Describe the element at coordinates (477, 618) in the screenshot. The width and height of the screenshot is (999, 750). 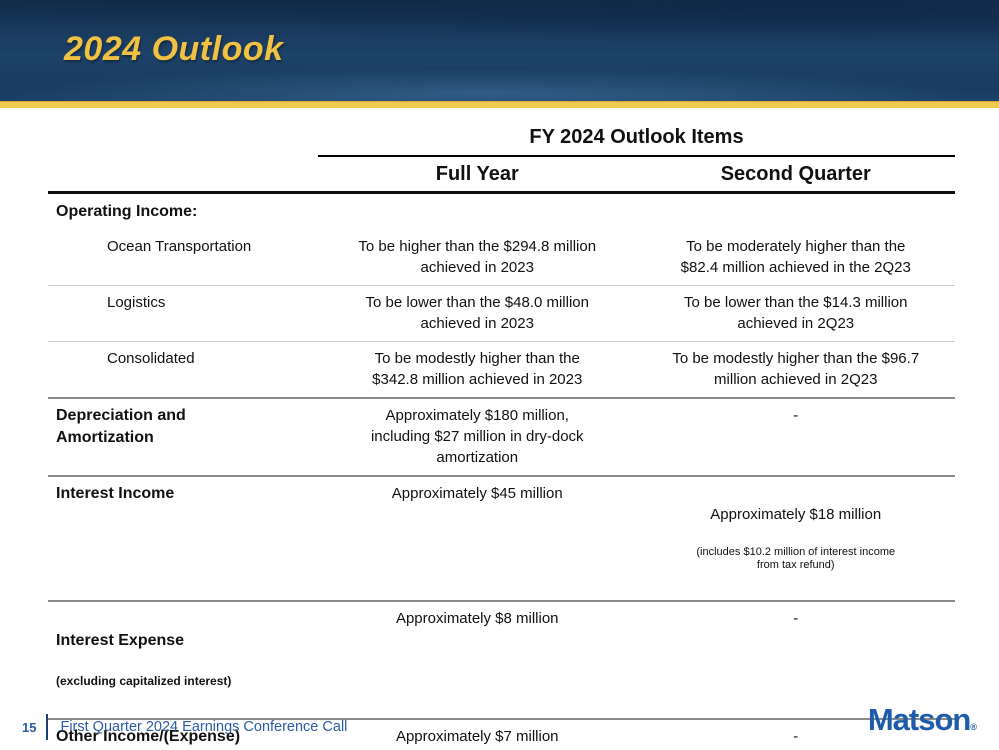
I see `full-year-cell: Approximately $8 million` at that location.